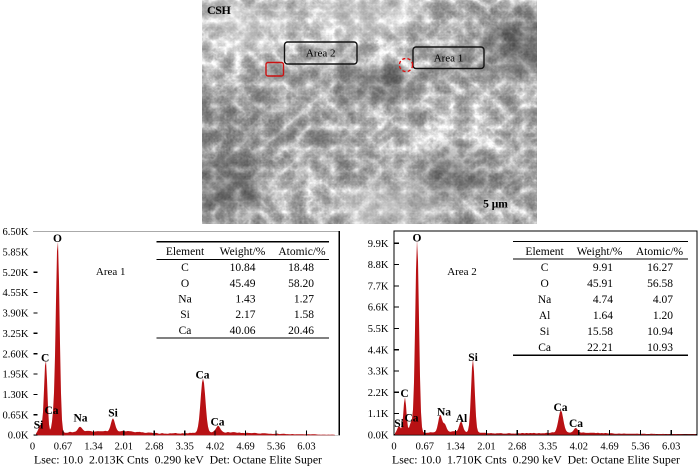 The image size is (700, 473). What do you see at coordinates (243, 331) in the screenshot?
I see `svg-text: 40.06` at bounding box center [243, 331].